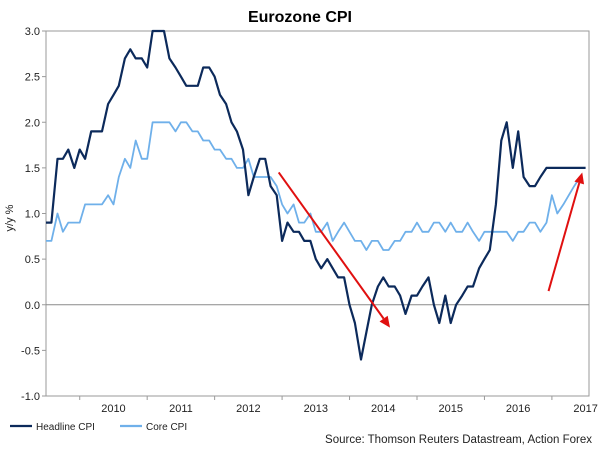  I want to click on y-tick-label: 1.0, so click(32, 215).